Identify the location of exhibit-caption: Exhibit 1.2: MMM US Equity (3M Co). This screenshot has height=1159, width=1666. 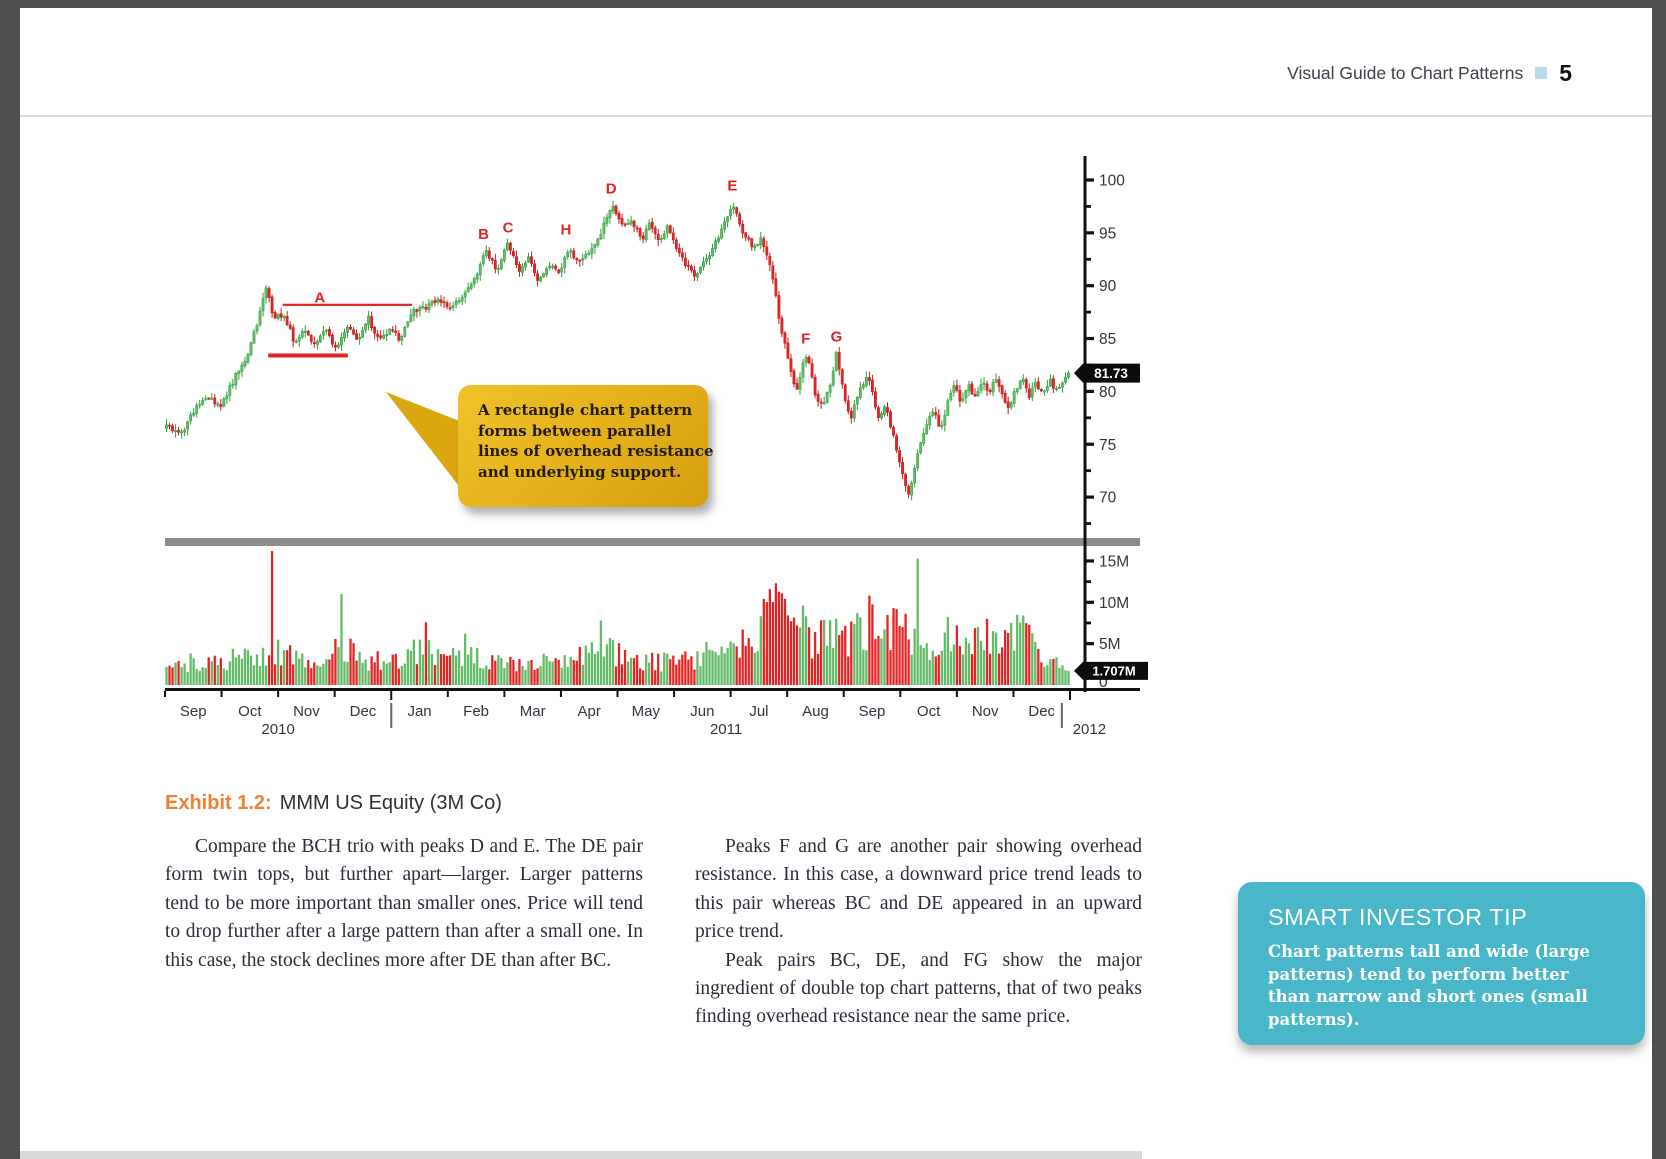
(333, 803).